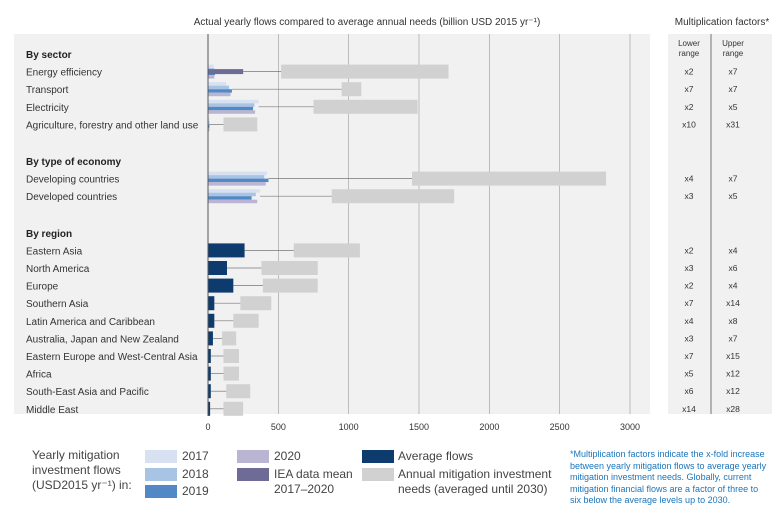  Describe the element at coordinates (253, 474) in the screenshot. I see `legend-swatch-iea` at that location.